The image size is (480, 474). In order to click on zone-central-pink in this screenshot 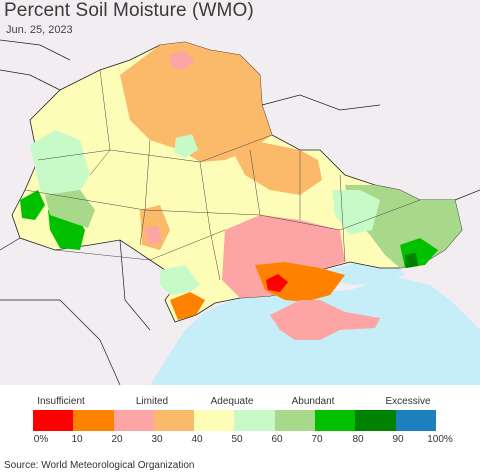, I will do `click(153, 235)`.